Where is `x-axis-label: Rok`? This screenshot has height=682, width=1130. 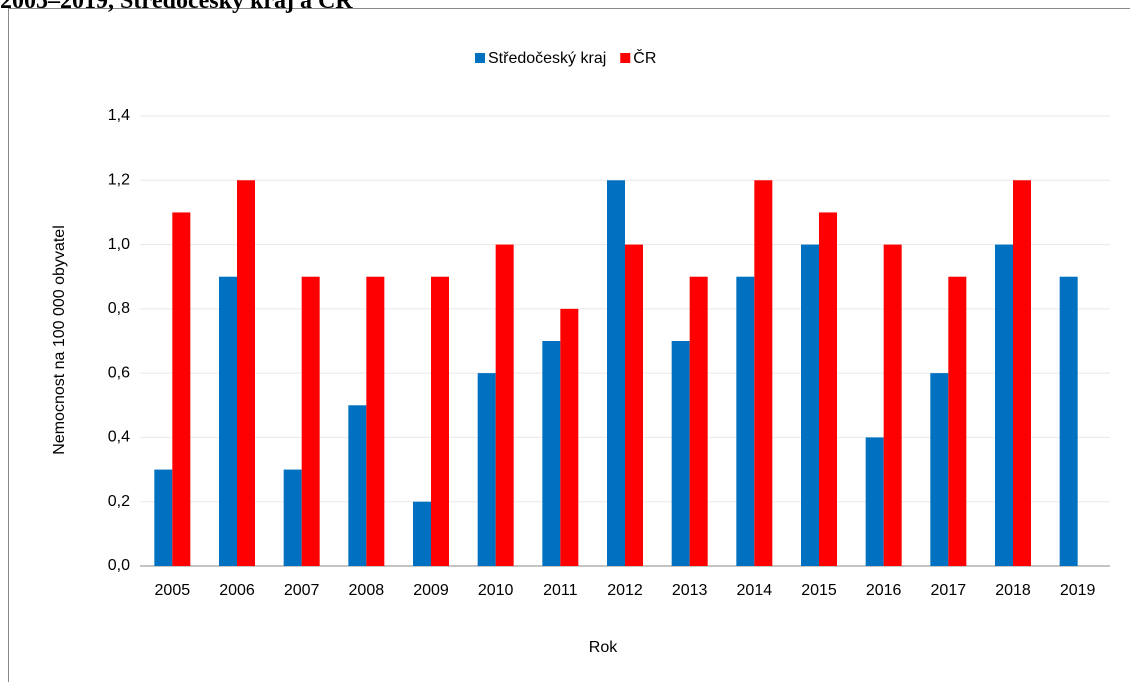 x-axis-label: Rok is located at coordinates (603, 647).